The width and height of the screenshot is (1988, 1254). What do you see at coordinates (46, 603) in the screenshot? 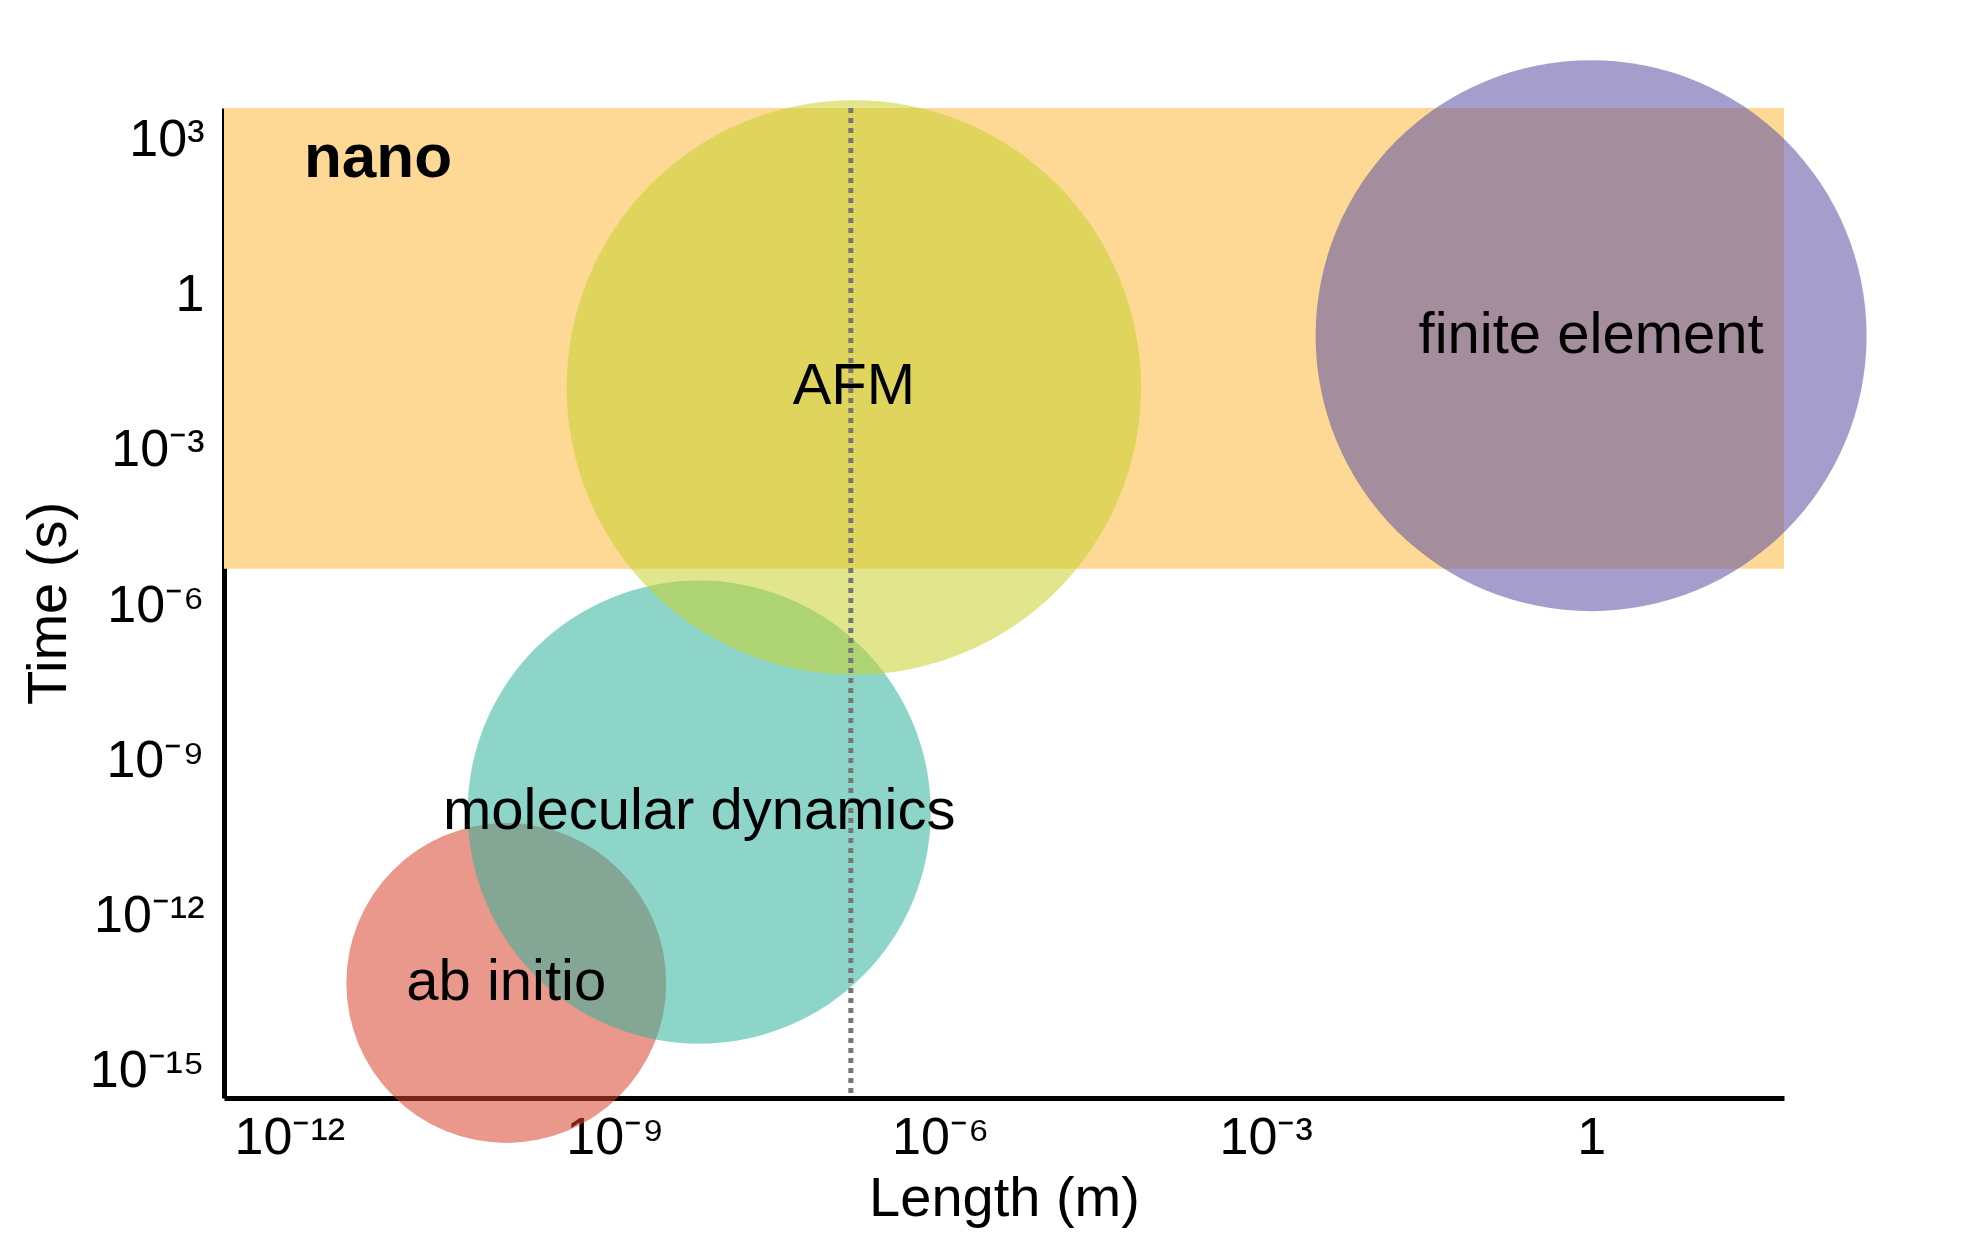
I see `y-axis-title: Time (s)` at bounding box center [46, 603].